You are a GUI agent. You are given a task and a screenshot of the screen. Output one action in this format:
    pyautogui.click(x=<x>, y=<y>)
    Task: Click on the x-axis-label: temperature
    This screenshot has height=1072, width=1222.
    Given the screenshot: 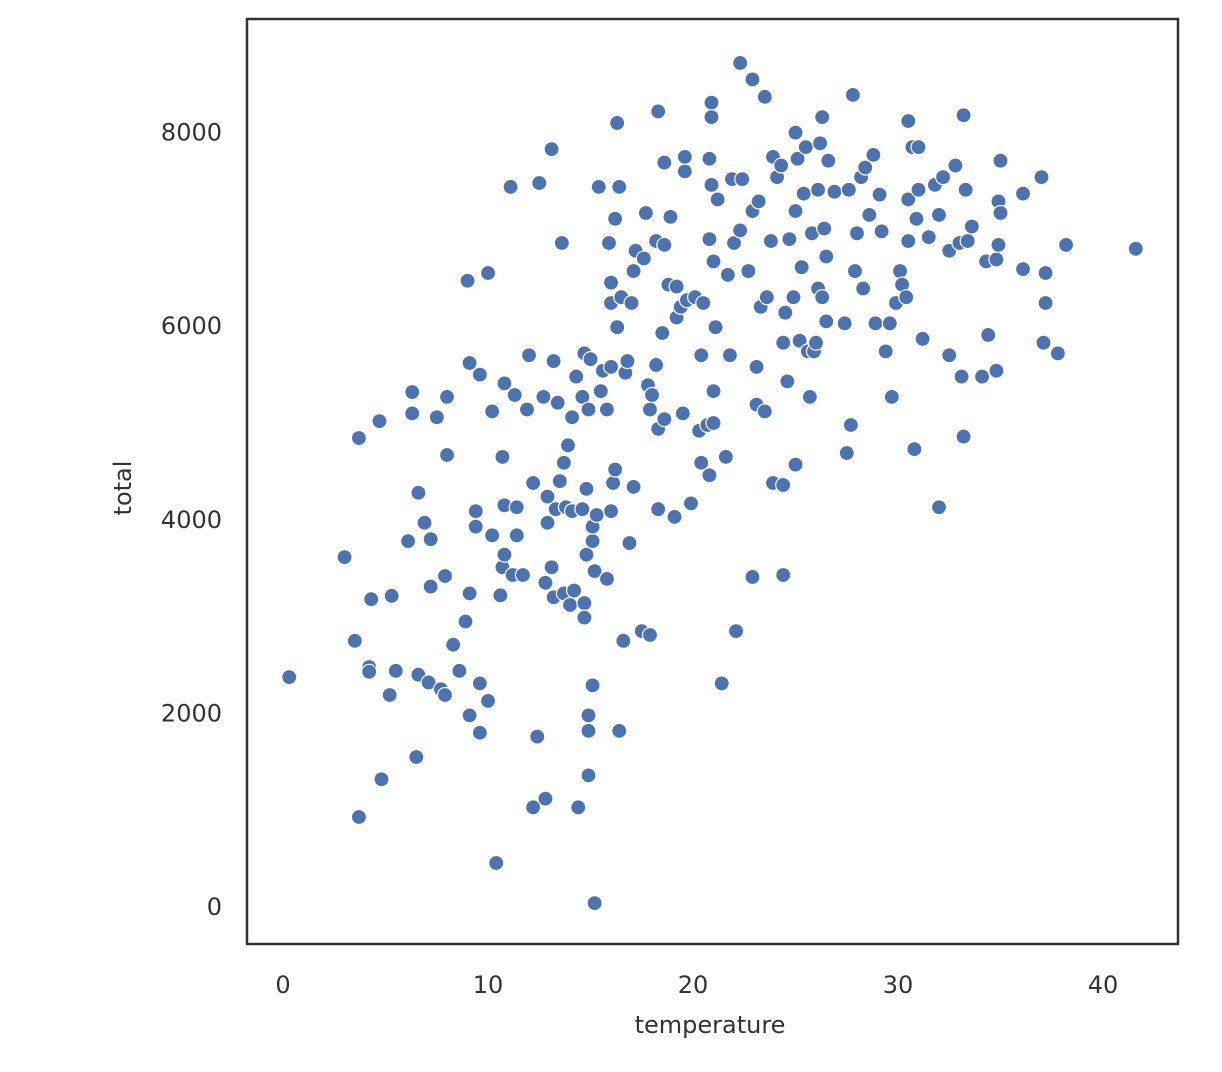 What is the action you would take?
    pyautogui.click(x=710, y=1025)
    